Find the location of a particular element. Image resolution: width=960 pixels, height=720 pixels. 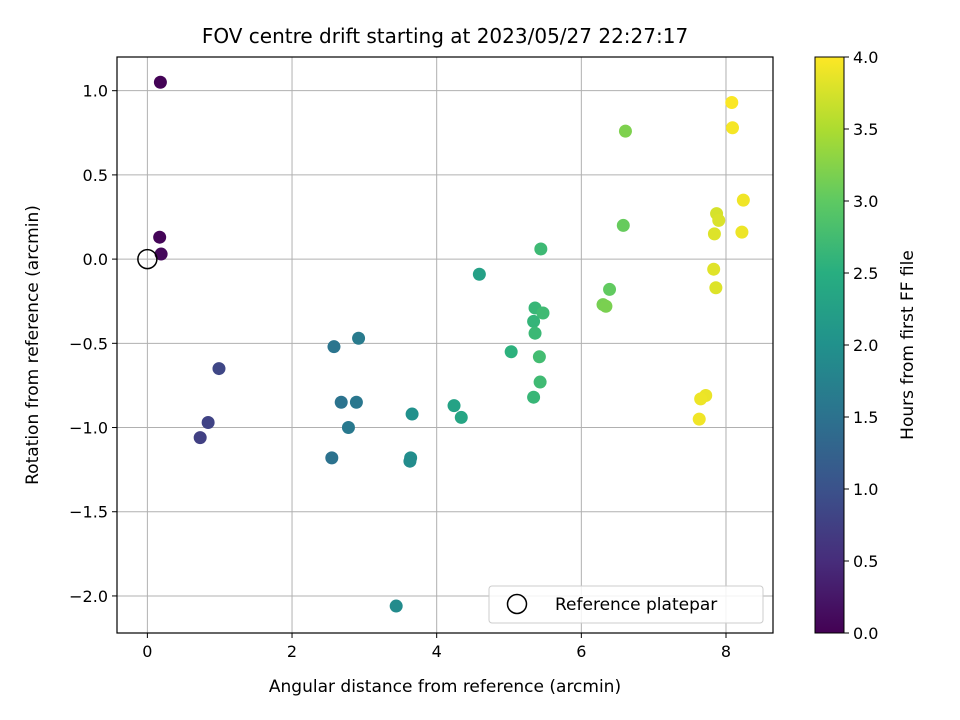

legend-label: Reference platepar is located at coordinates (636, 605).